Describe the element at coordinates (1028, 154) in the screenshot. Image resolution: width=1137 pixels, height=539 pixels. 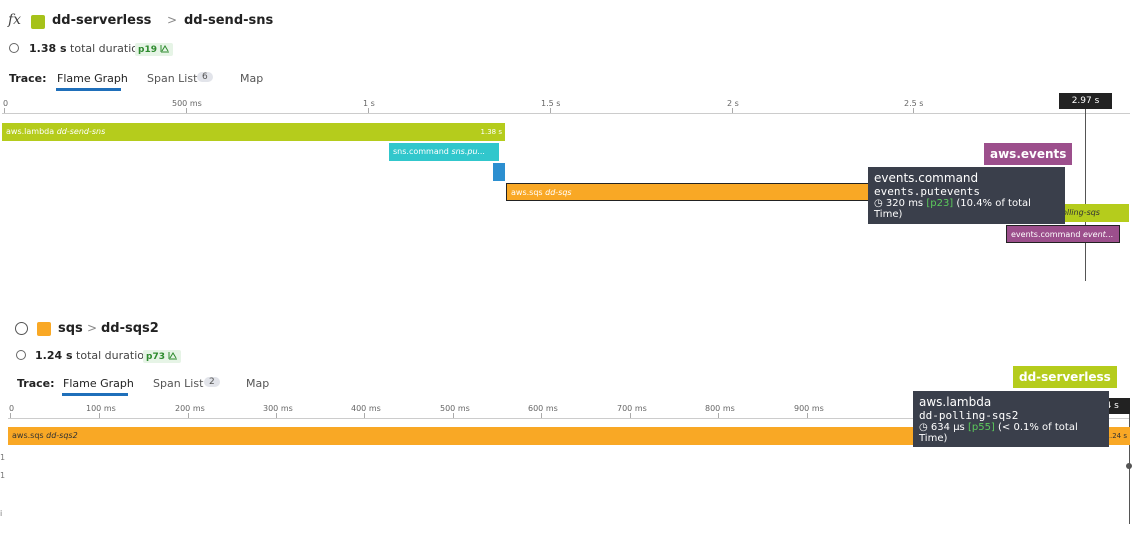
I see `hover-service-tag: aws.events` at that location.